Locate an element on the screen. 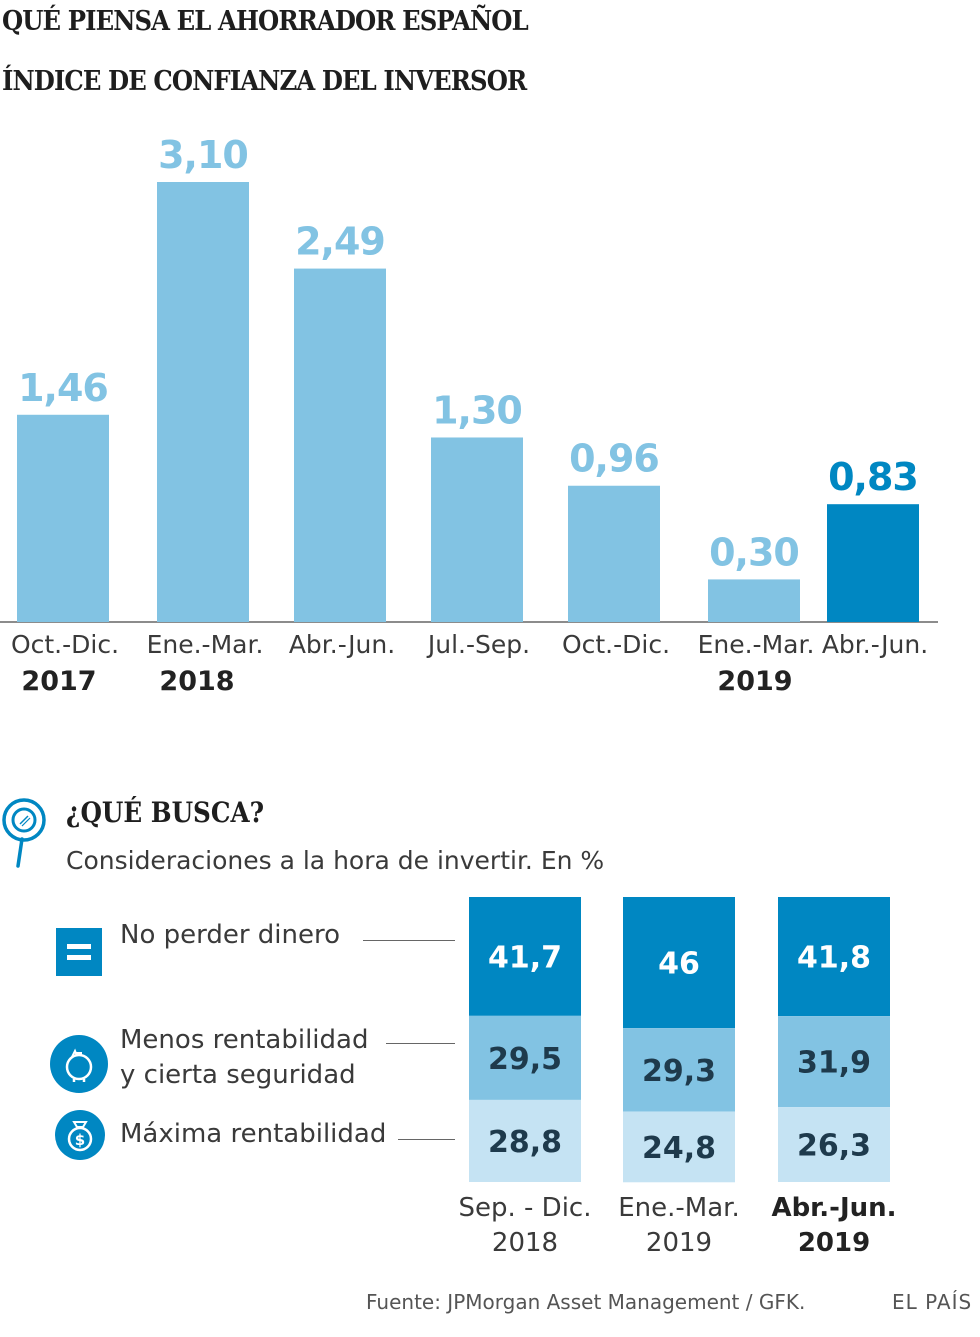 The image size is (980, 1337). year-label: 2019 is located at coordinates (754, 681).